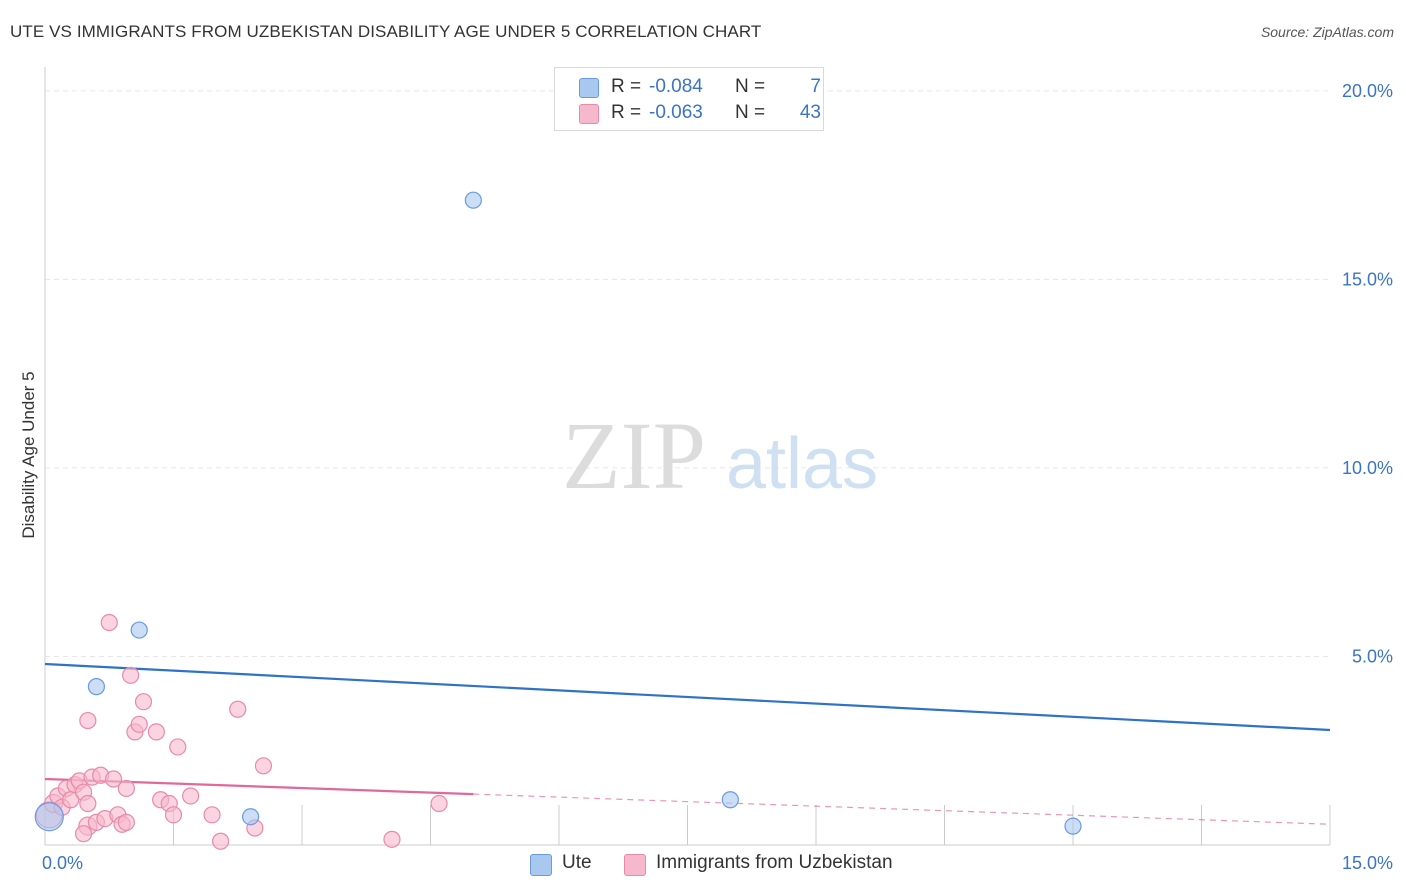 This screenshot has width=1406, height=892. I want to click on legend-swatch-ute, so click(589, 88).